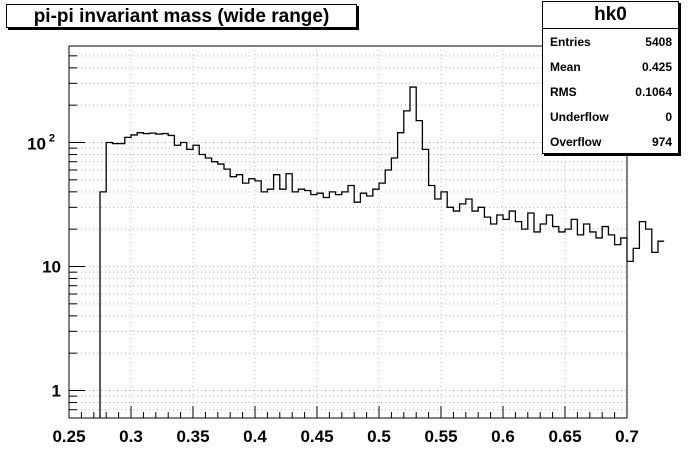 The height and width of the screenshot is (472, 696). I want to click on x-tick-label: 0.4, so click(255, 436).